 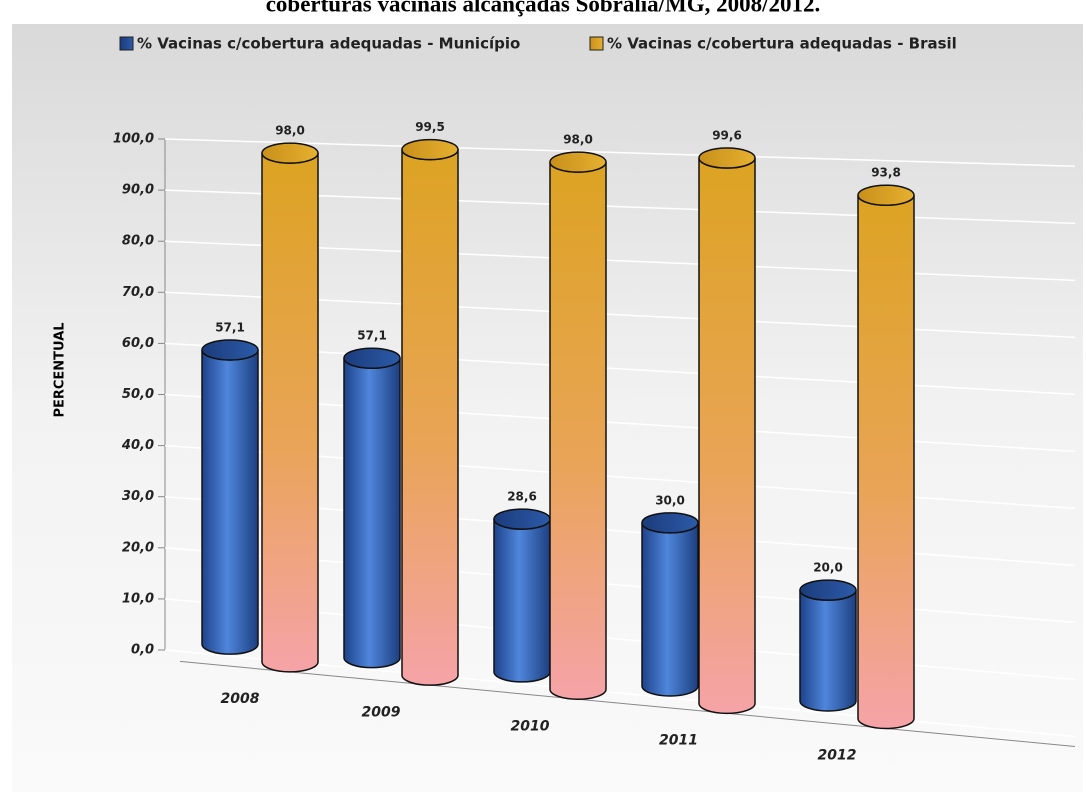 I want to click on y-tick-label: 90,0, so click(x=138, y=190).